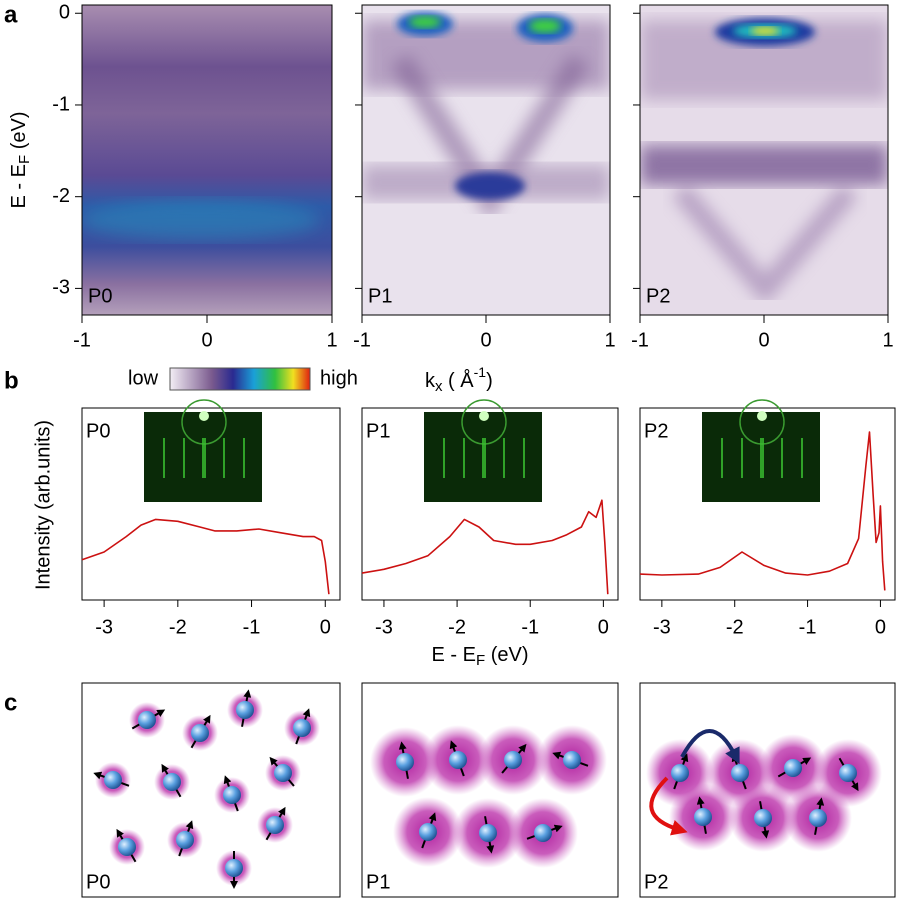 This screenshot has height=900, width=898. I want to click on panel-label: a, so click(11, 14).